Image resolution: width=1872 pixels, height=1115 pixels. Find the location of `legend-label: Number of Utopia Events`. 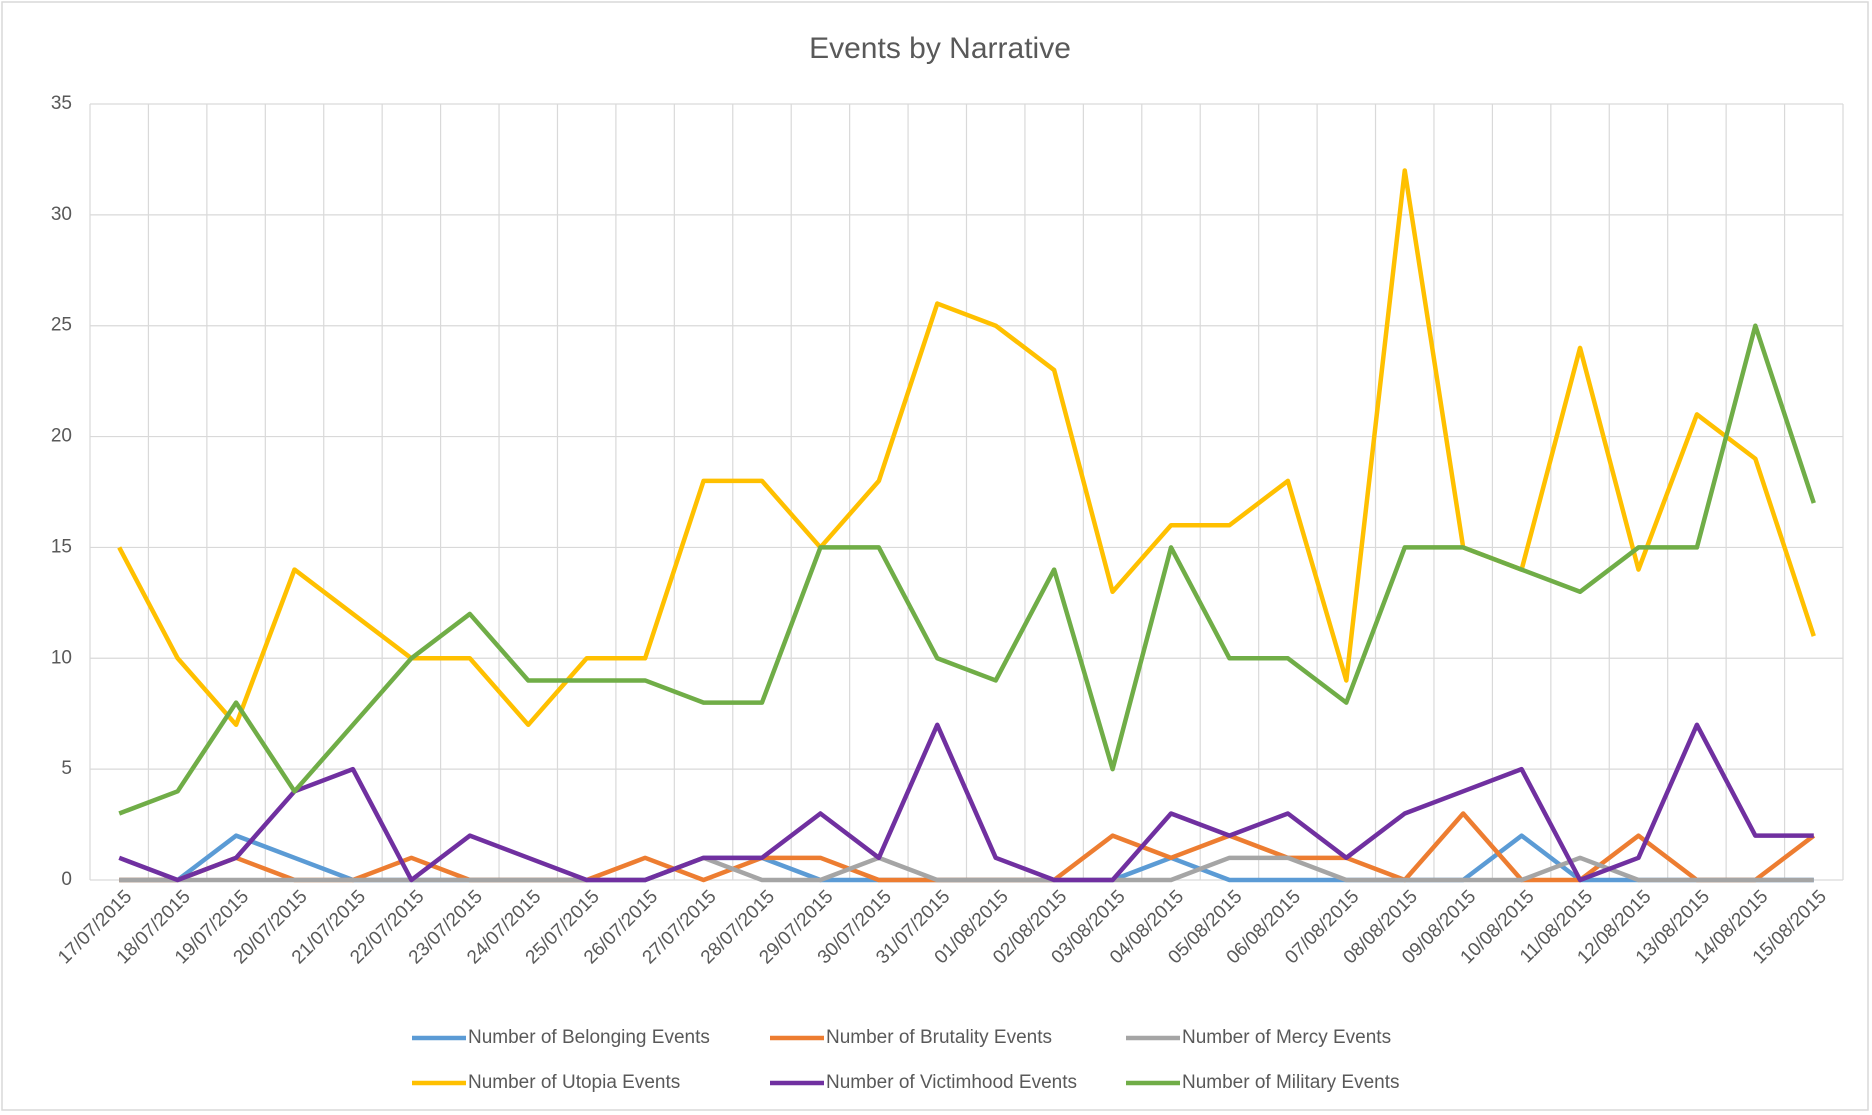

legend-label: Number of Utopia Events is located at coordinates (574, 1082).